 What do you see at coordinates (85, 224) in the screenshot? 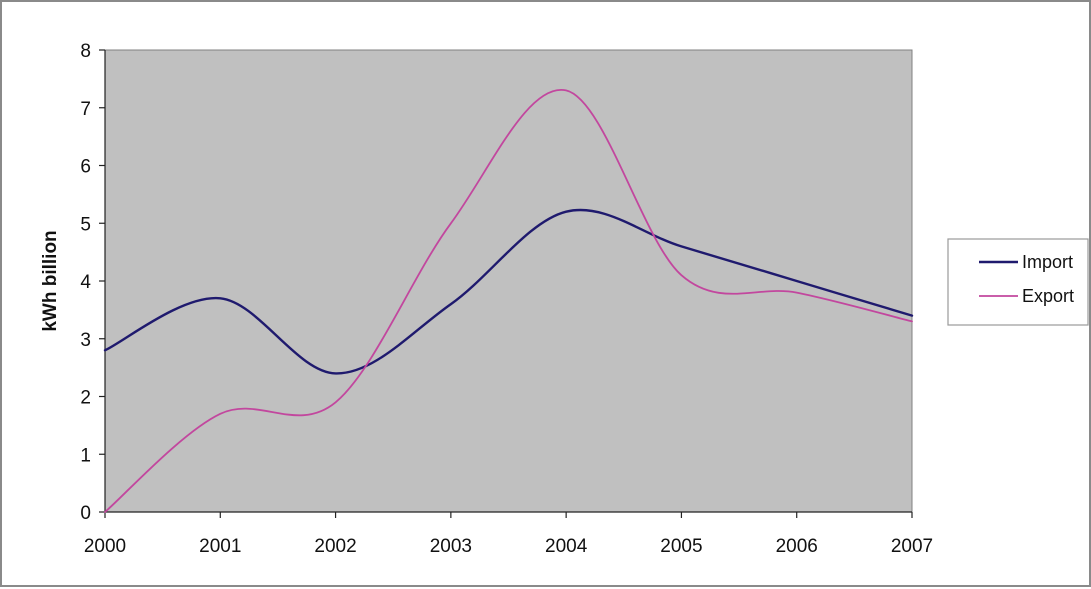
I see `y-tick-label: 5` at bounding box center [85, 224].